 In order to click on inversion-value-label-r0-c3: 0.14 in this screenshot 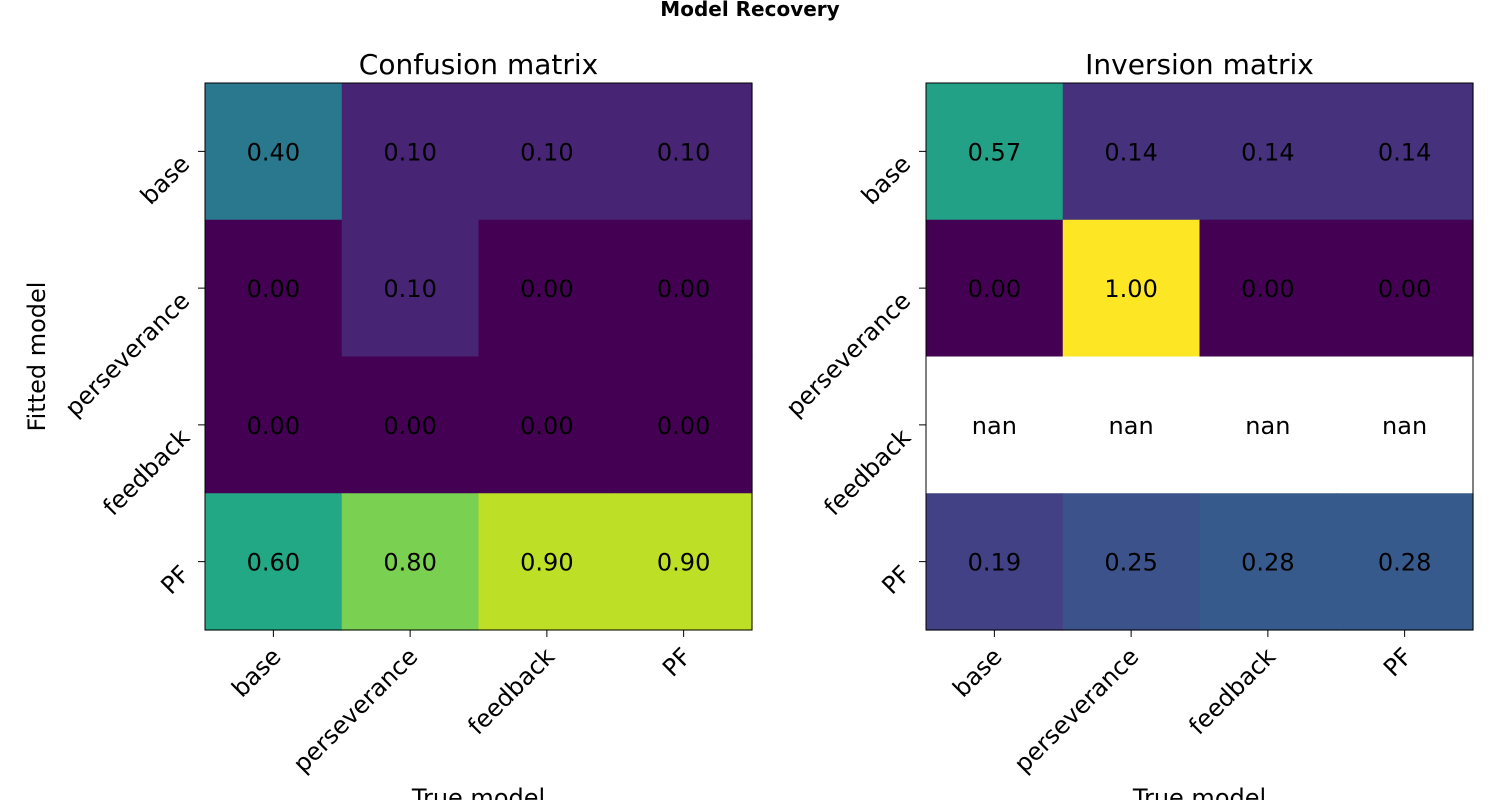, I will do `click(1404, 152)`.